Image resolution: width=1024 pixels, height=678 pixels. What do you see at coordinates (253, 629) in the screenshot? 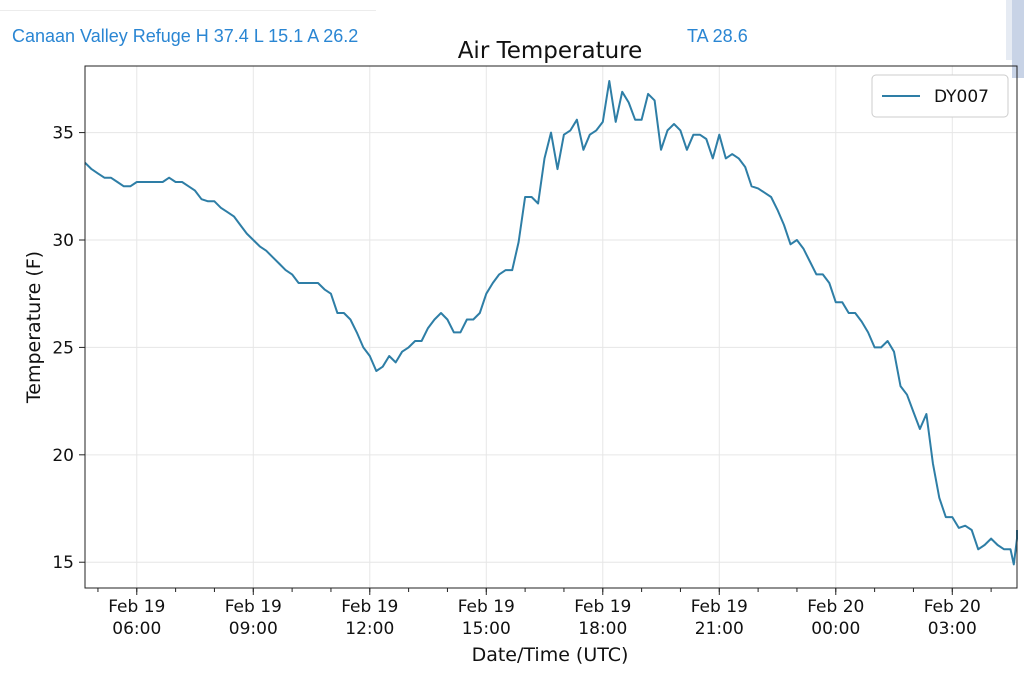
I see `x-tick-label-time: 09:00` at bounding box center [253, 629].